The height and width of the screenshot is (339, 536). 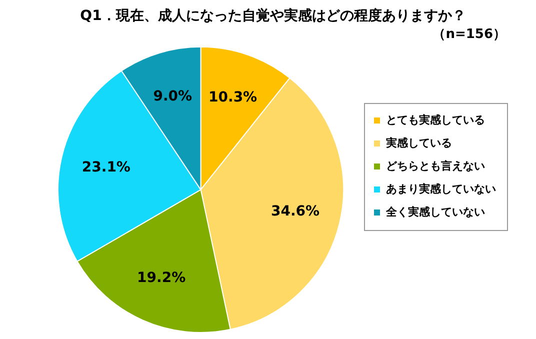 What do you see at coordinates (435, 119) in the screenshot?
I see `legend-label: とても実感している` at bounding box center [435, 119].